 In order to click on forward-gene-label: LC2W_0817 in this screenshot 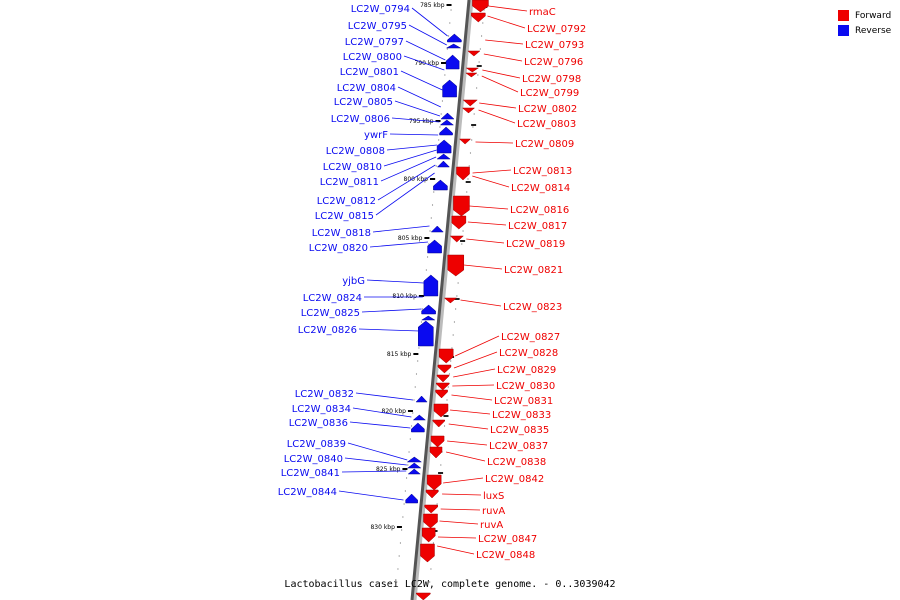, I will do `click(537, 226)`.